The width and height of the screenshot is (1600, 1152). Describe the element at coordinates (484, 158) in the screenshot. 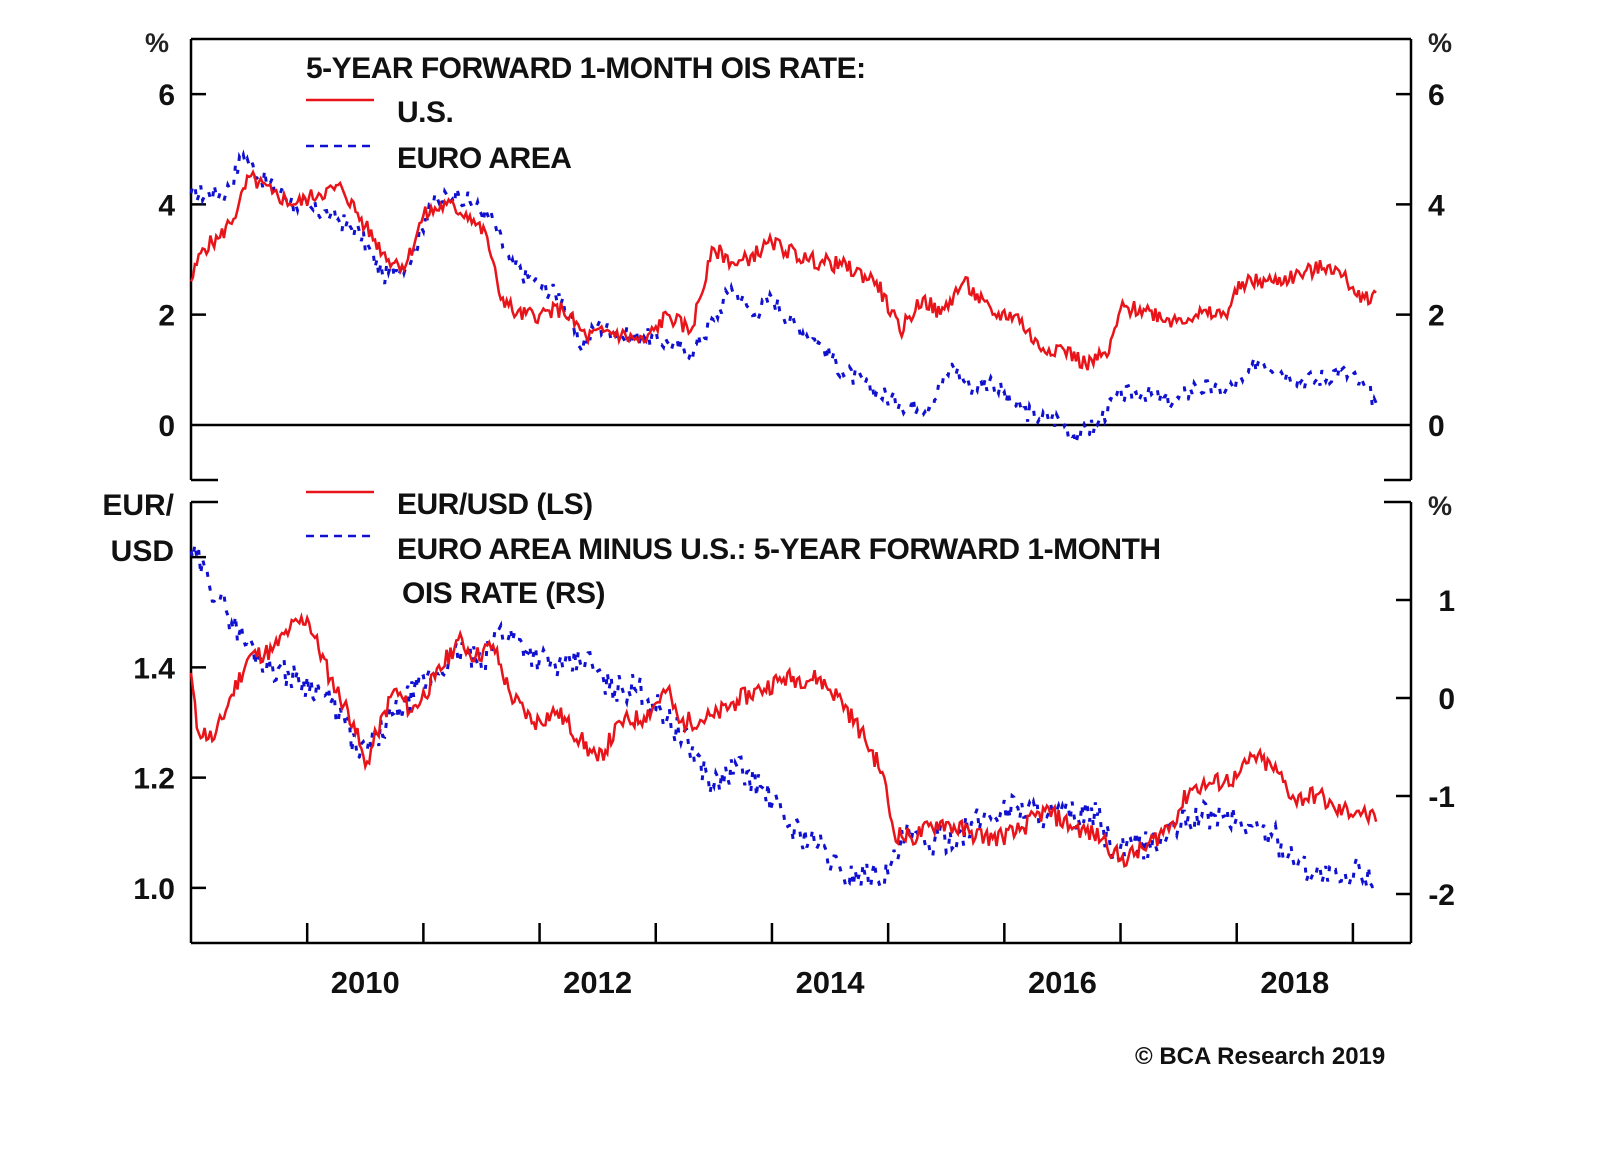

I see `legend-label-euro-area: EURO AREA` at that location.